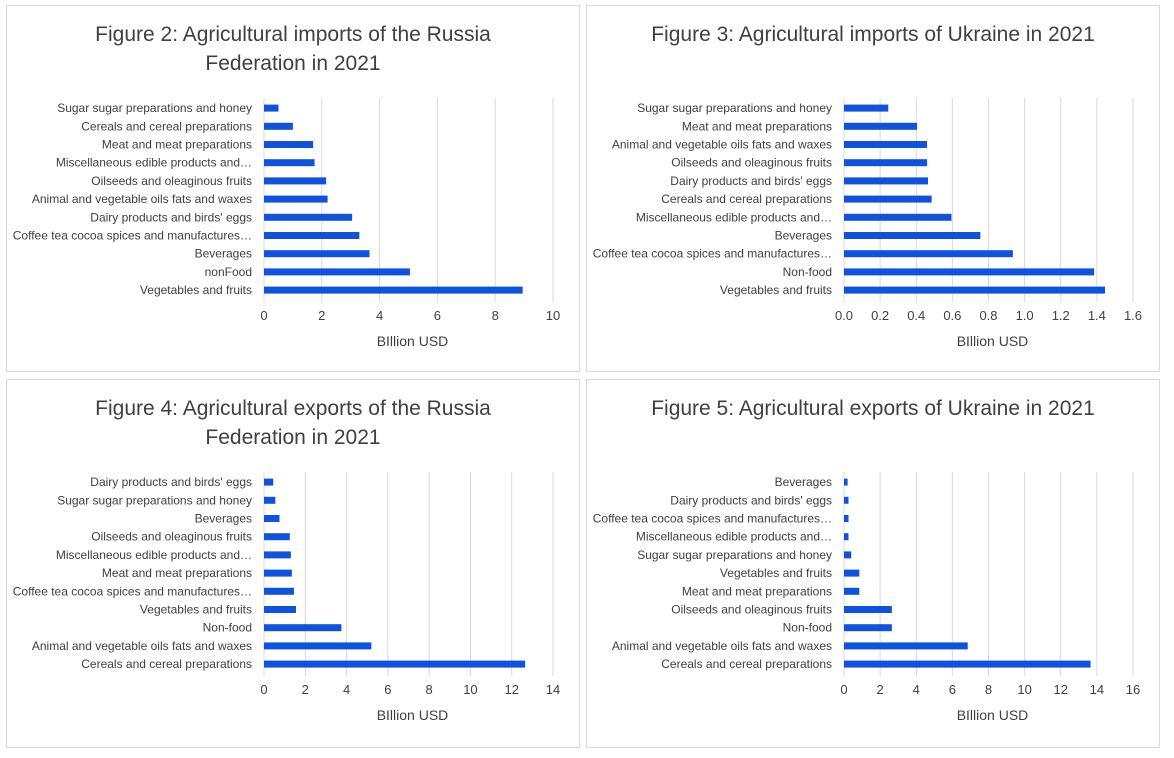  Describe the element at coordinates (1133, 689) in the screenshot. I see `x-tick-label: 16` at that location.